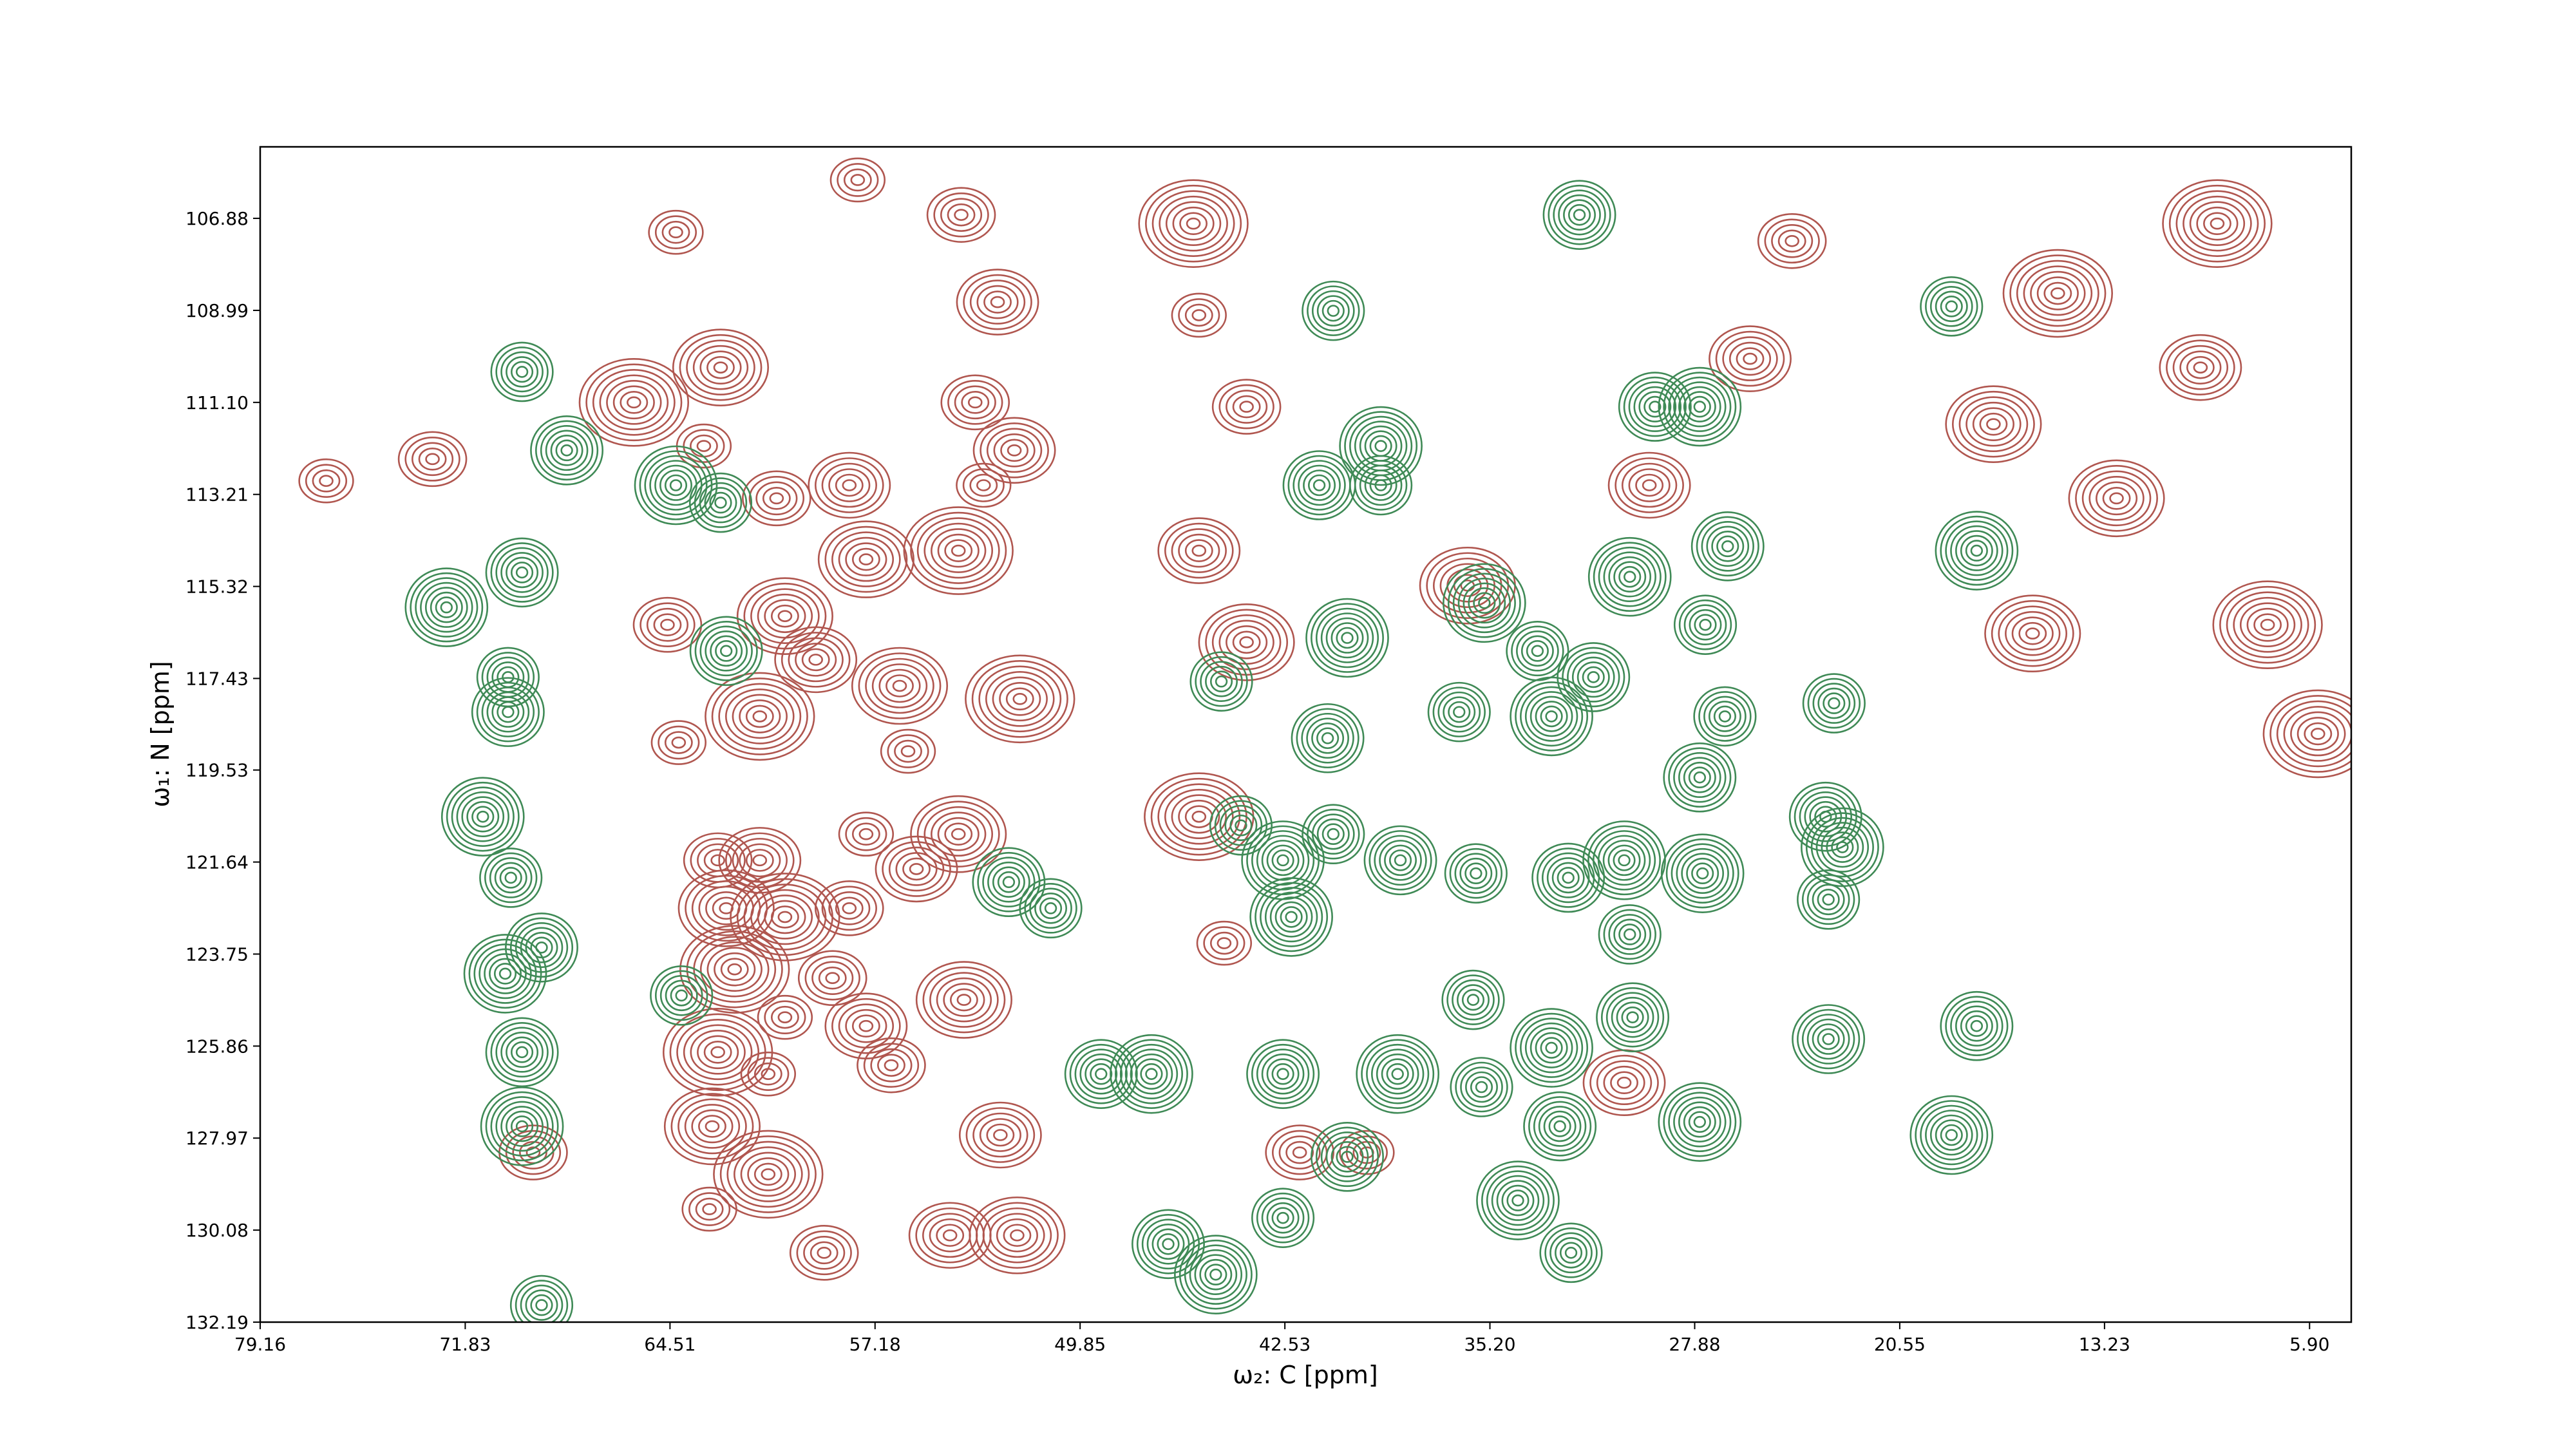  What do you see at coordinates (217, 771) in the screenshot?
I see `y-tick-label: 119.53` at bounding box center [217, 771].